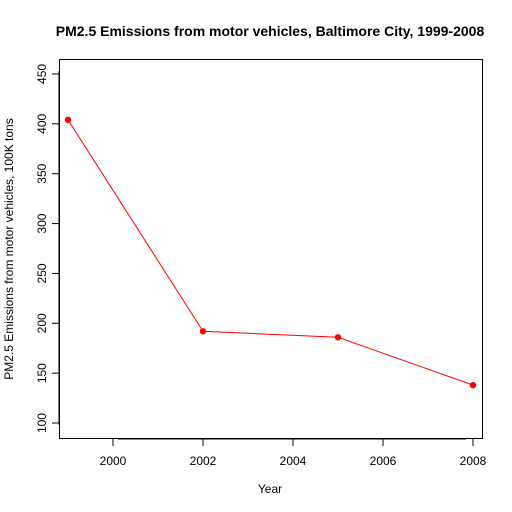  I want to click on y-tick-label-400: 400, so click(42, 123).